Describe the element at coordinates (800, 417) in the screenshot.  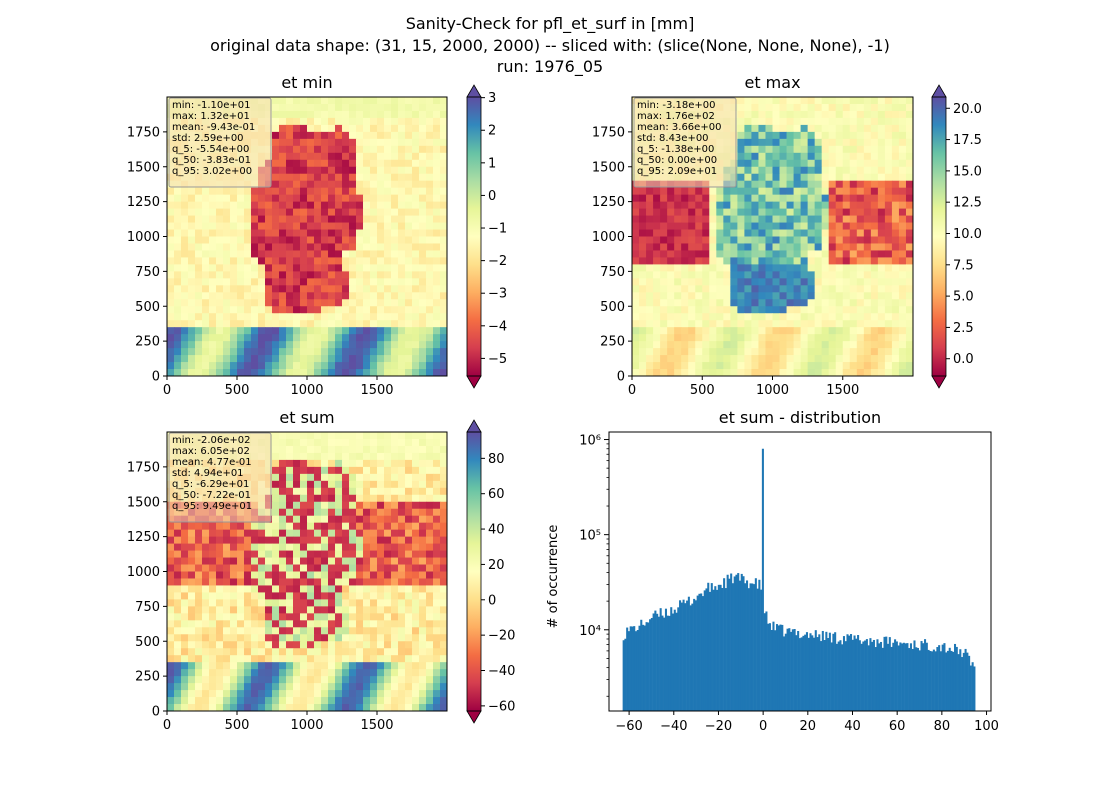
I see `panel-title: et sum - distribution` at that location.